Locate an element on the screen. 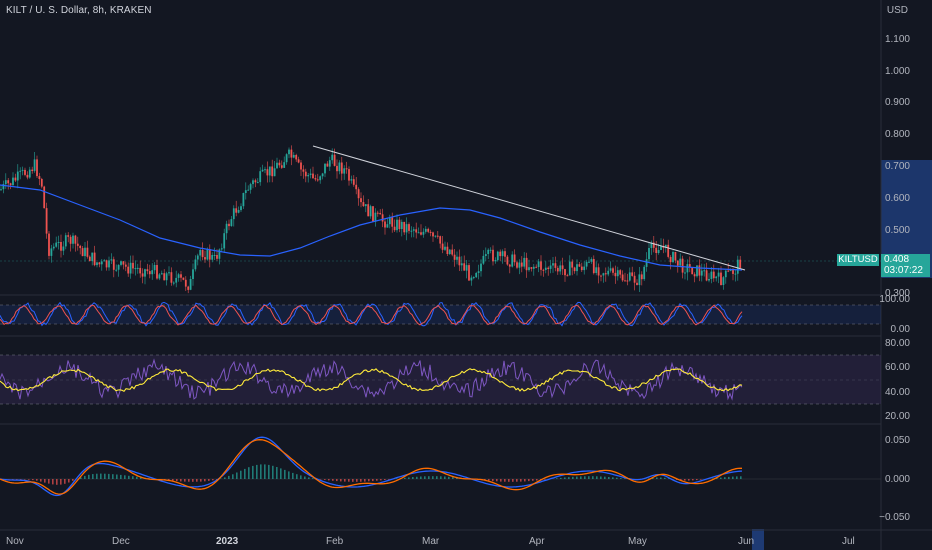 This screenshot has height=550, width=932. currency-label: USD is located at coordinates (897, 10).